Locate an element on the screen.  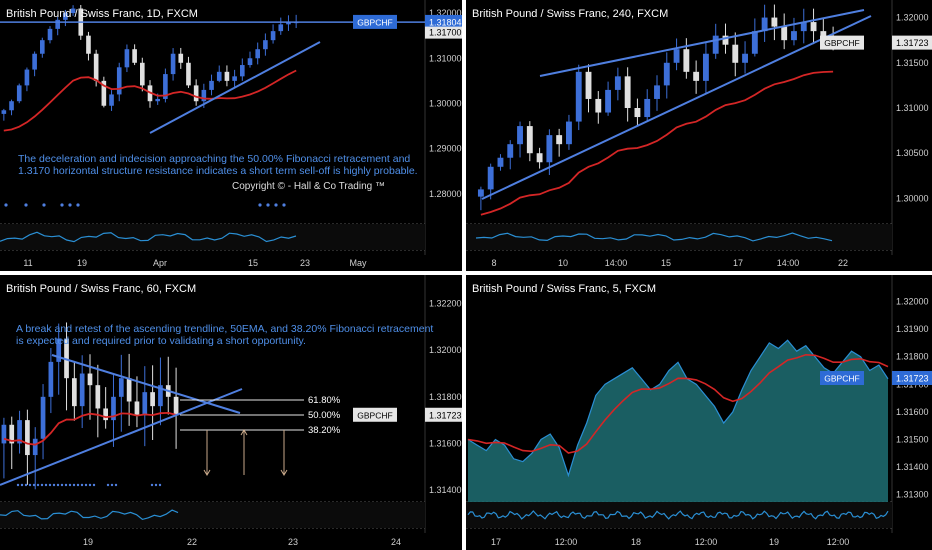
fib-level-label: 38.20% is located at coordinates (324, 430).